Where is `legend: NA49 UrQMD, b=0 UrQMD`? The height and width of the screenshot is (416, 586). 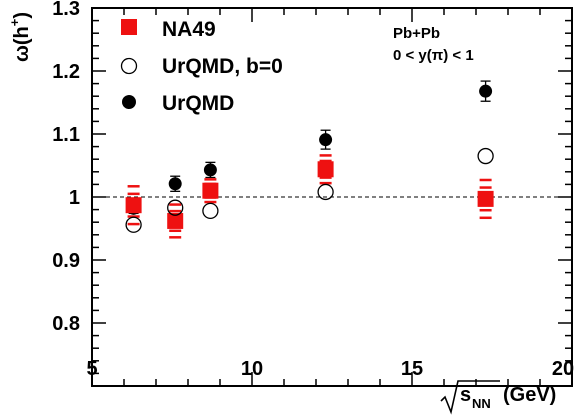
legend: NA49 UrQMD, b=0 UrQMD is located at coordinates (202, 66).